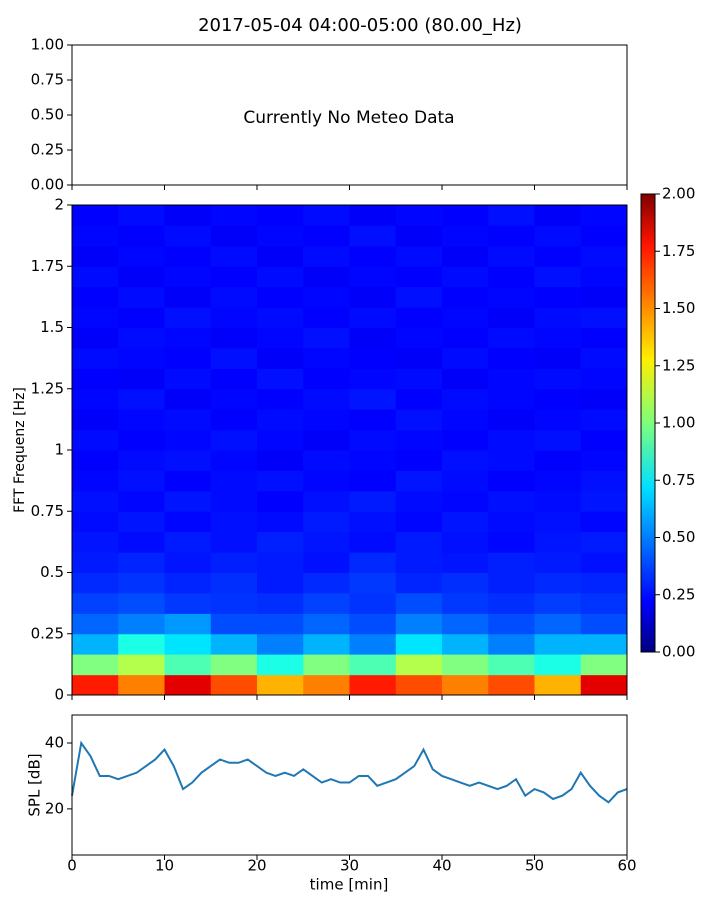  I want to click on colorbar-tick-label: 0.25, so click(678, 594).